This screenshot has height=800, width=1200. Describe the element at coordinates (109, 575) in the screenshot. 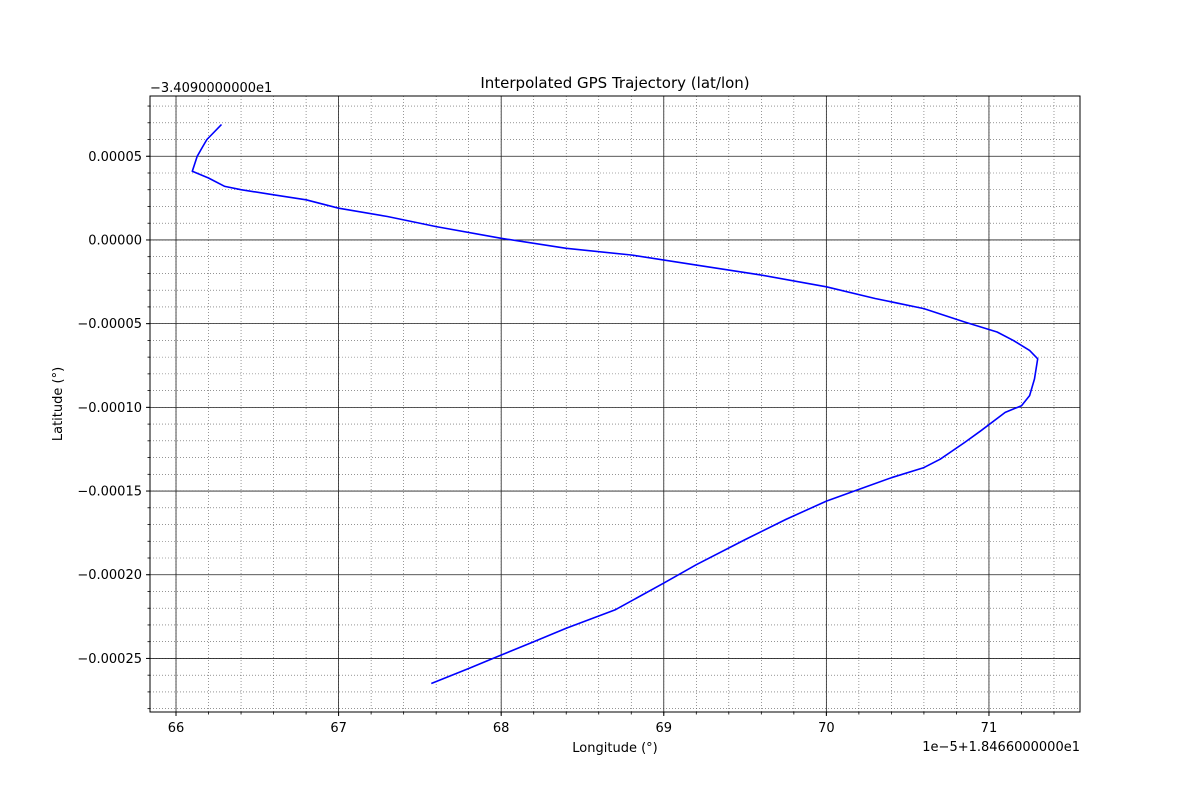

I see `y-tick-label: −0.00020` at that location.